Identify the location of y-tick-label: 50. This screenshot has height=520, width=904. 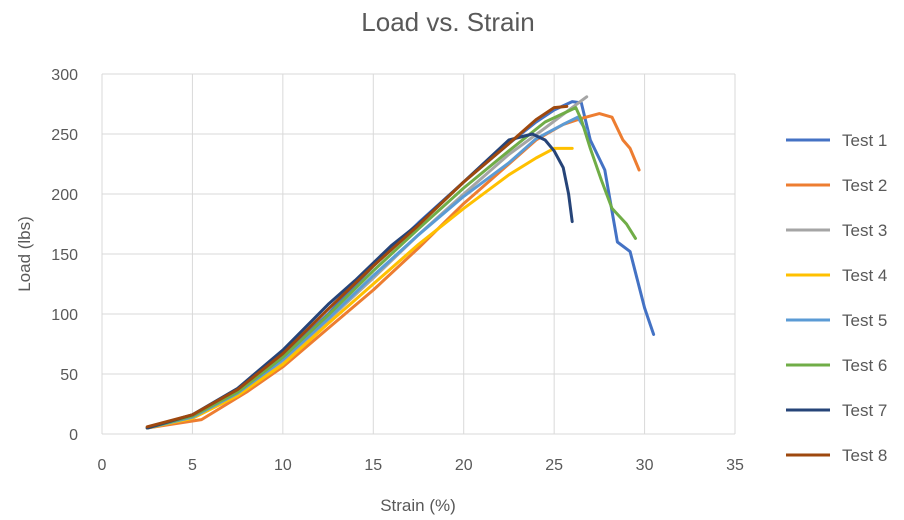
(69, 375).